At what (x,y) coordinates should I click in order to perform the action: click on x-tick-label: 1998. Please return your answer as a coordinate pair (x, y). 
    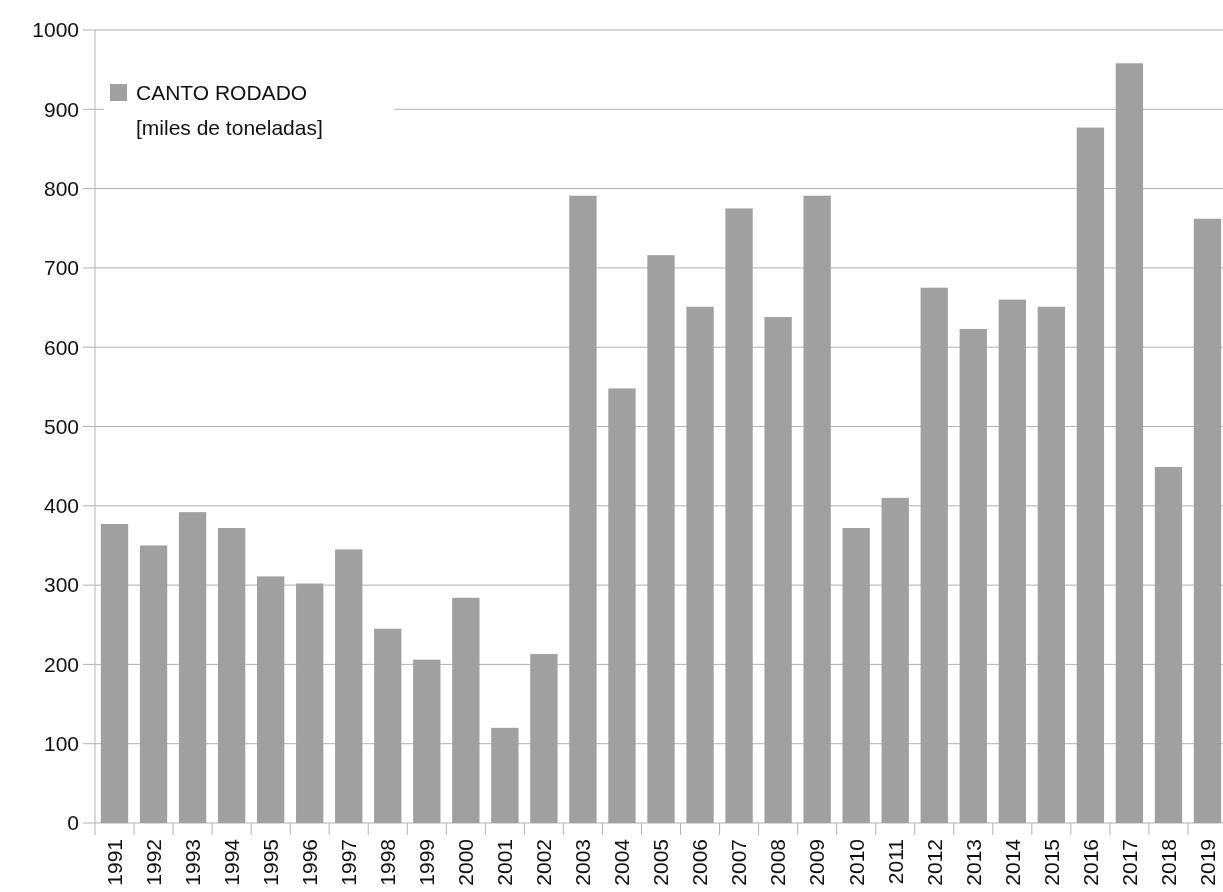
    Looking at the image, I should click on (388, 862).